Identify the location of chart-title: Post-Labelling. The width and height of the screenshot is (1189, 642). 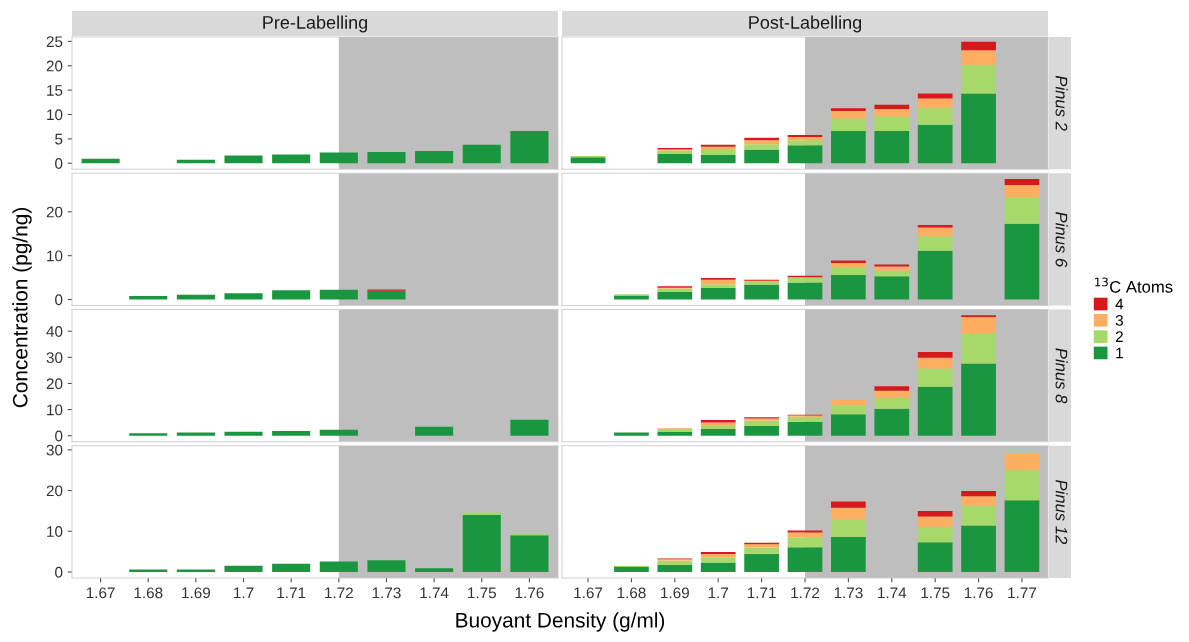
(805, 24).